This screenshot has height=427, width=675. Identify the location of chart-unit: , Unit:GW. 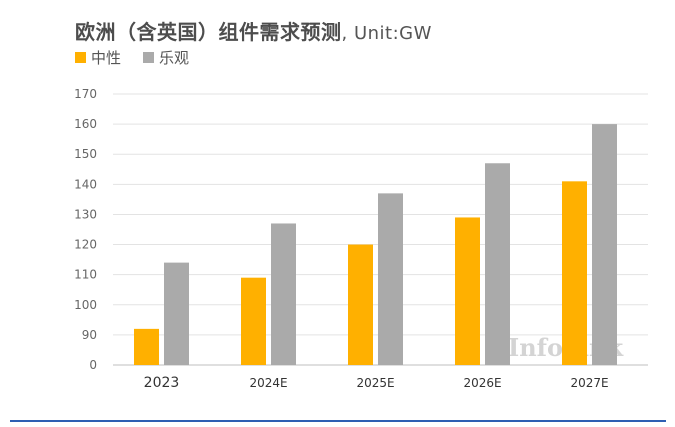
(386, 33).